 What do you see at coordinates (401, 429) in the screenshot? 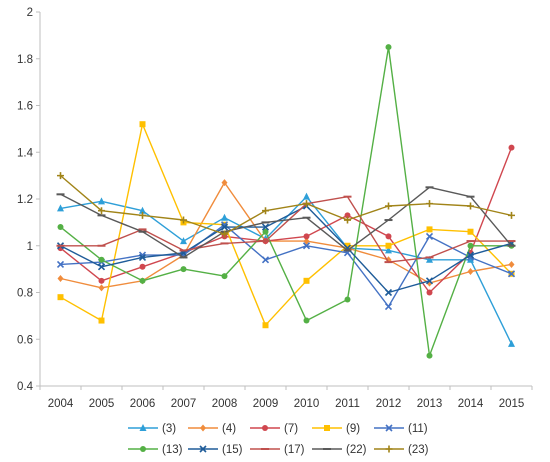
I see `legend-item: (11)` at bounding box center [401, 429].